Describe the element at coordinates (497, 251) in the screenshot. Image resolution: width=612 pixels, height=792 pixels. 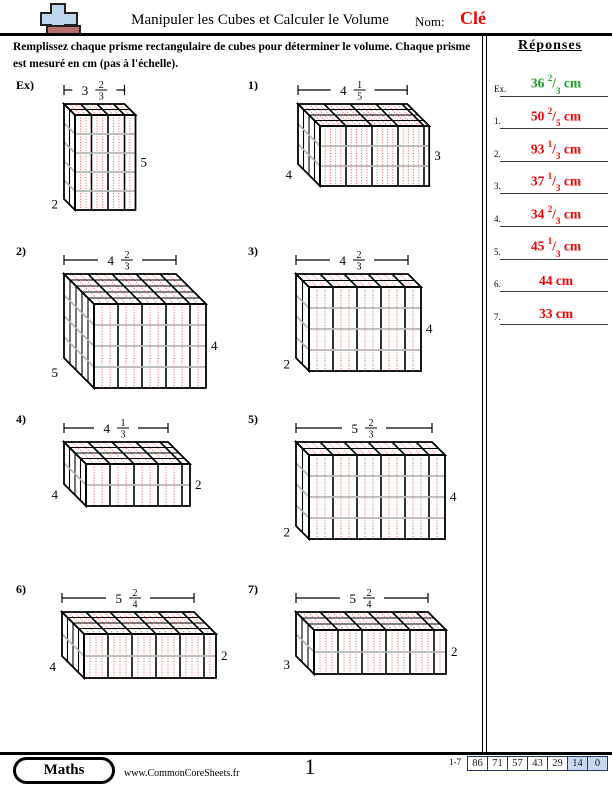
I see `answer-number: 5.` at that location.